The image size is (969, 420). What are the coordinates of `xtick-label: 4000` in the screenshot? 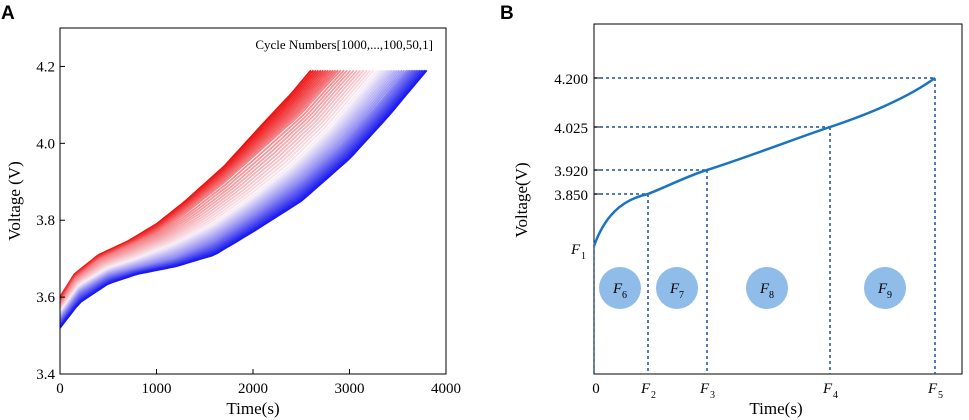 It's located at (446, 389).